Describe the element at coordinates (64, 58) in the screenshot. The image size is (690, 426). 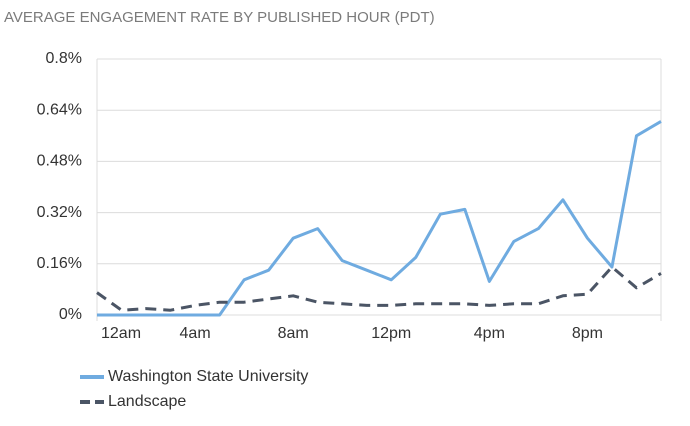
I see `y-tick-label: 0.8%` at that location.